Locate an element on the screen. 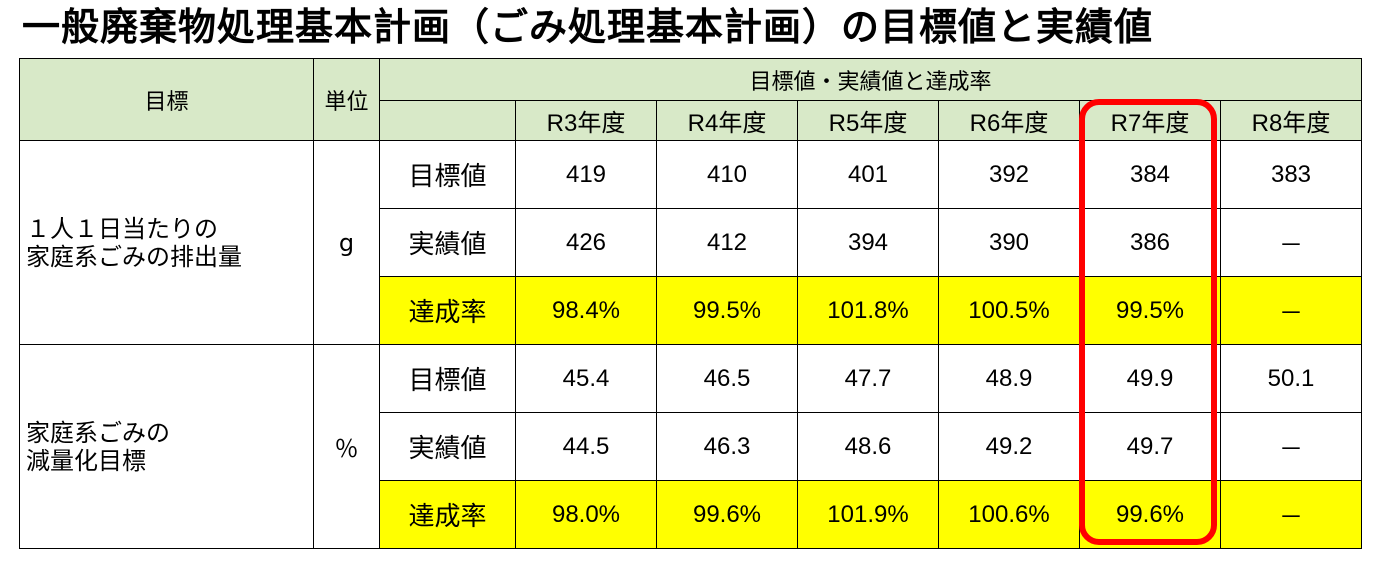 The width and height of the screenshot is (1385, 567). value-cell: 383 is located at coordinates (1291, 174).